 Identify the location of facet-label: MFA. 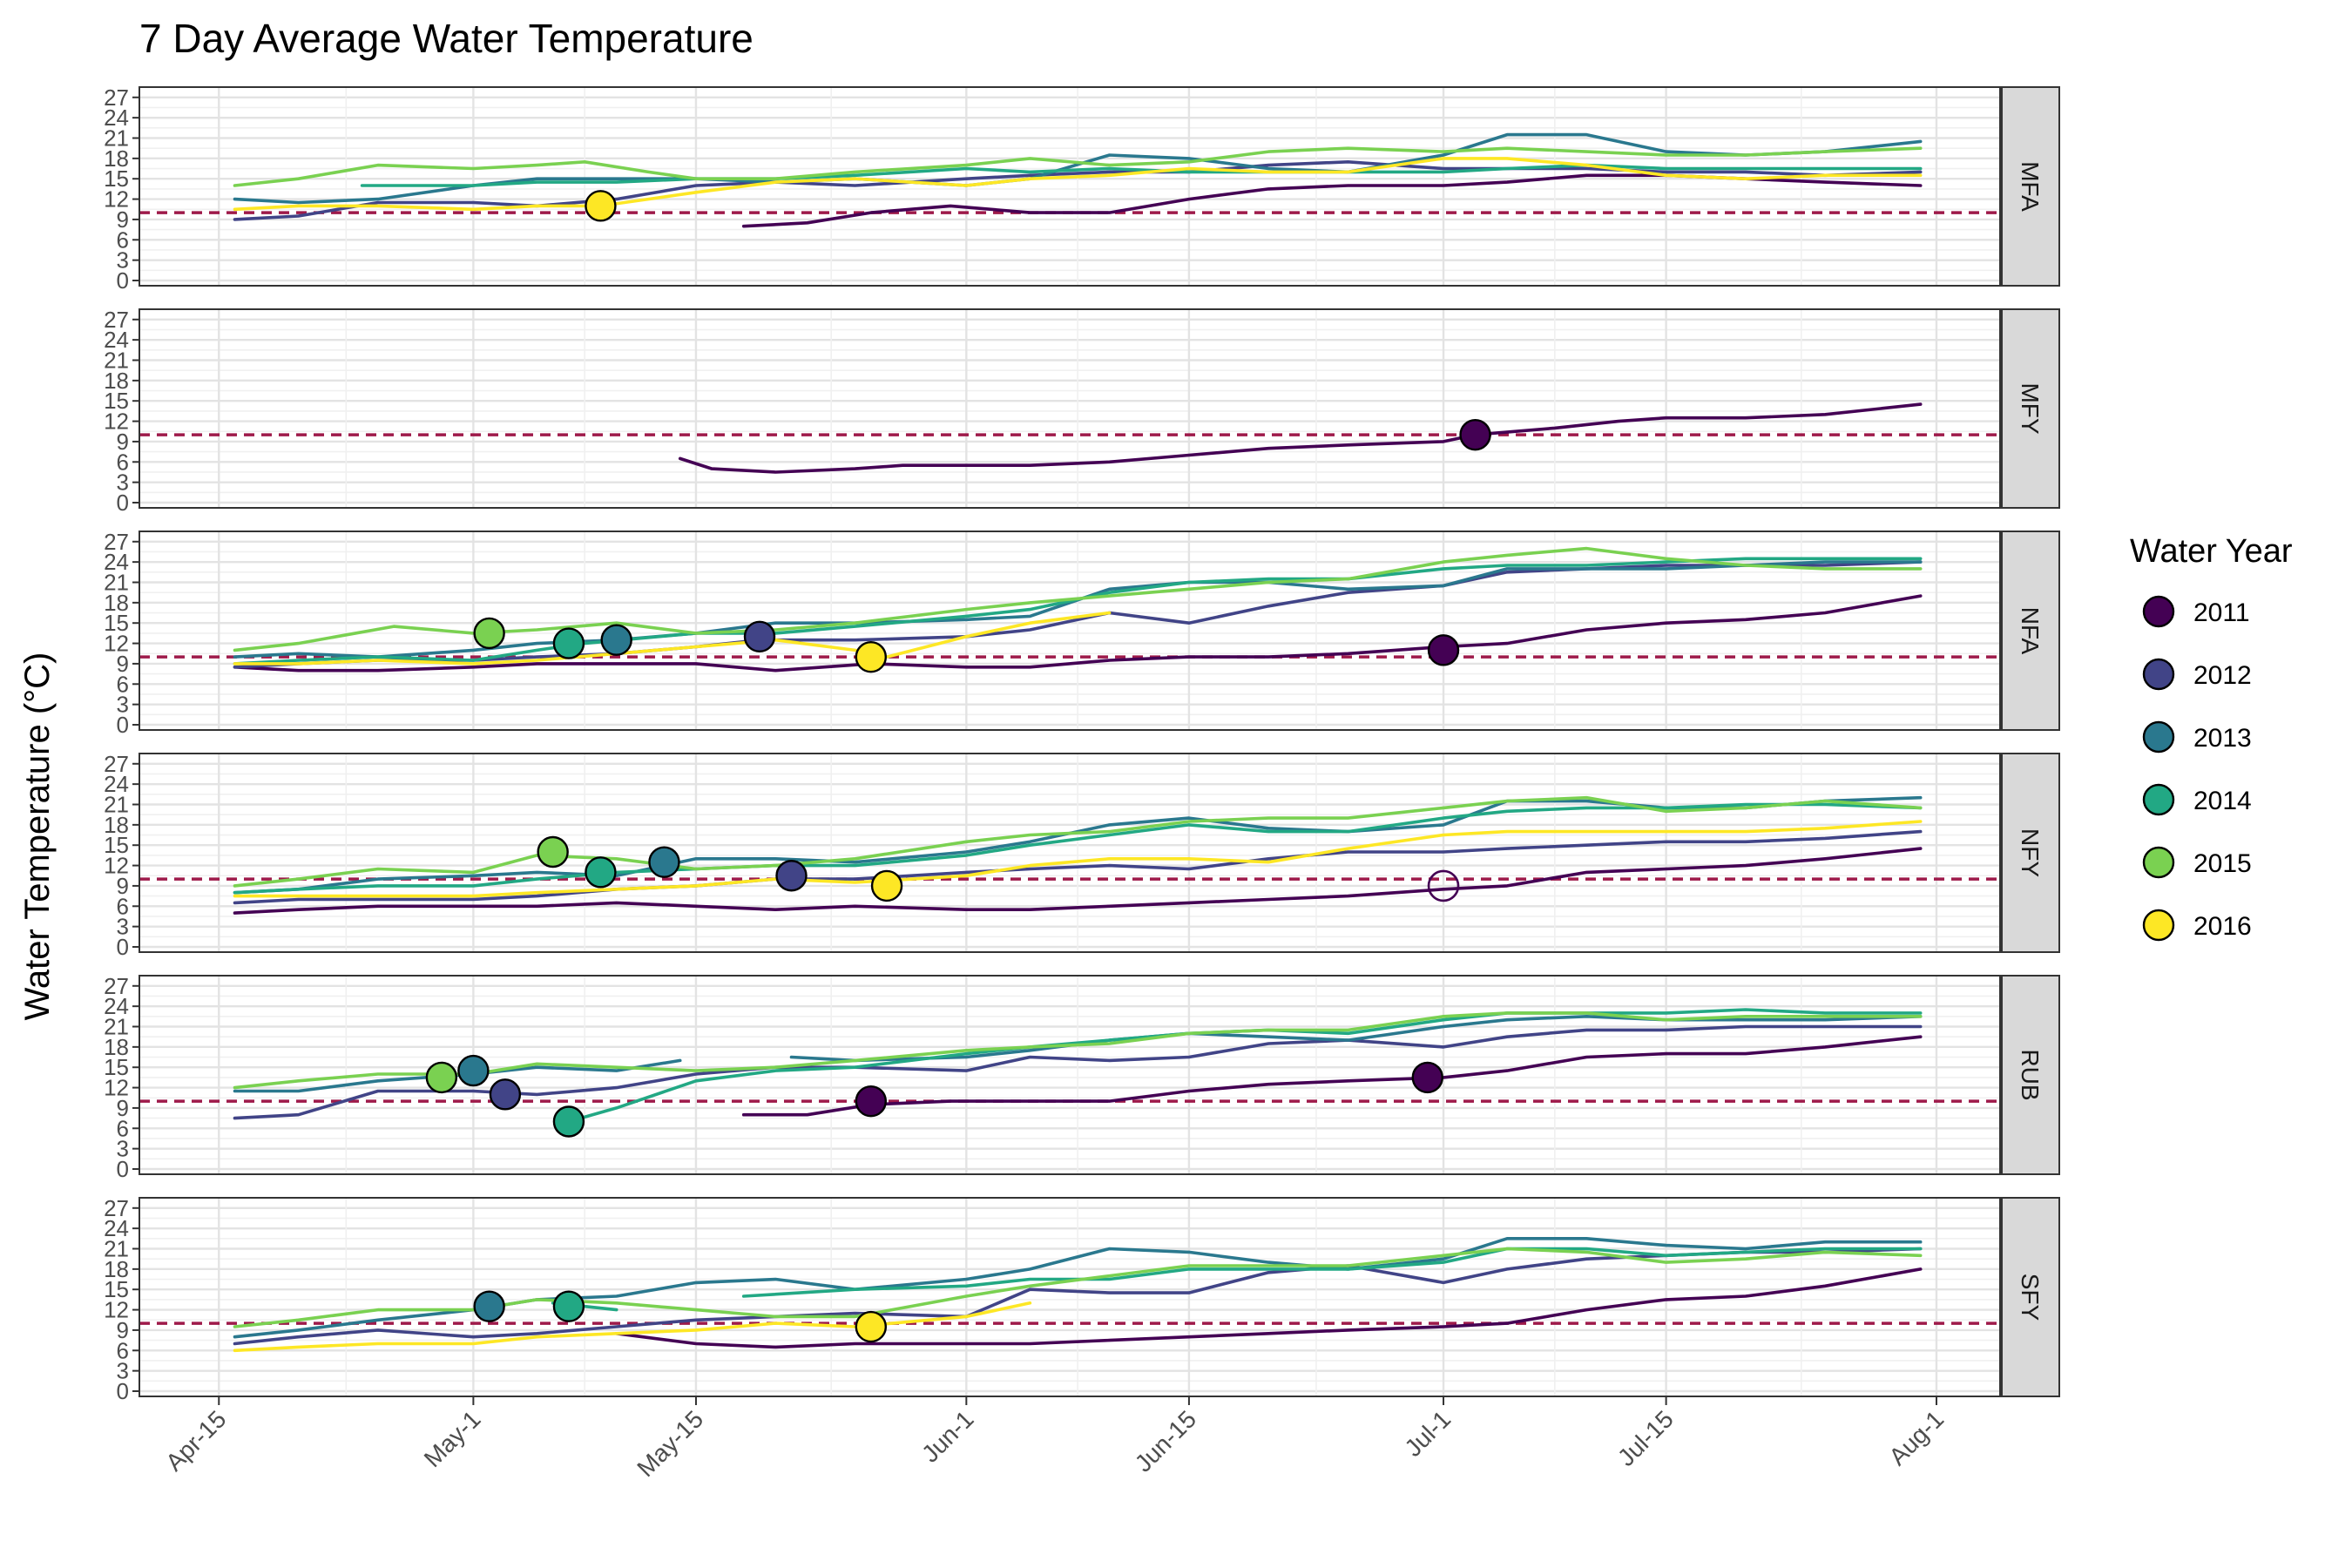
(2030, 186).